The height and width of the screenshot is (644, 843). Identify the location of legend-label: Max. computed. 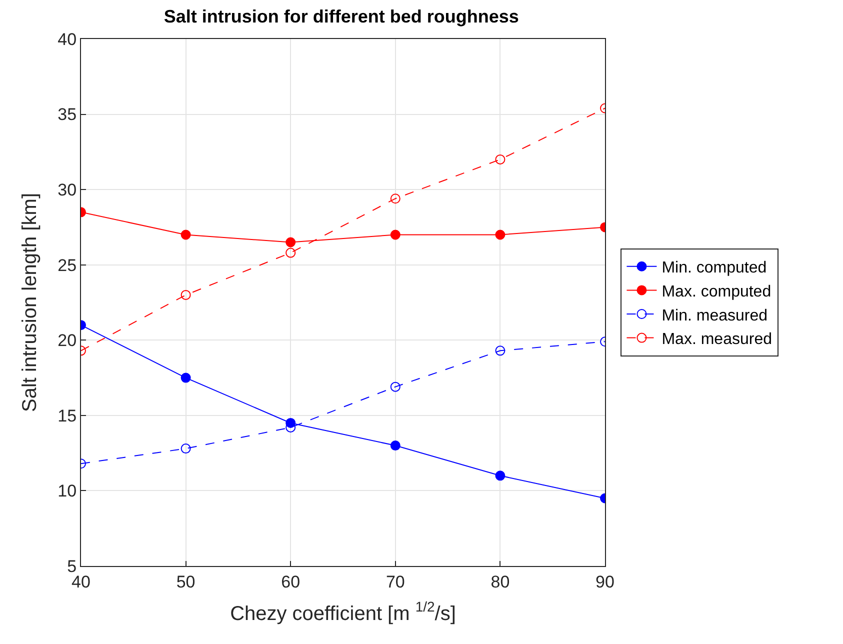
(717, 291).